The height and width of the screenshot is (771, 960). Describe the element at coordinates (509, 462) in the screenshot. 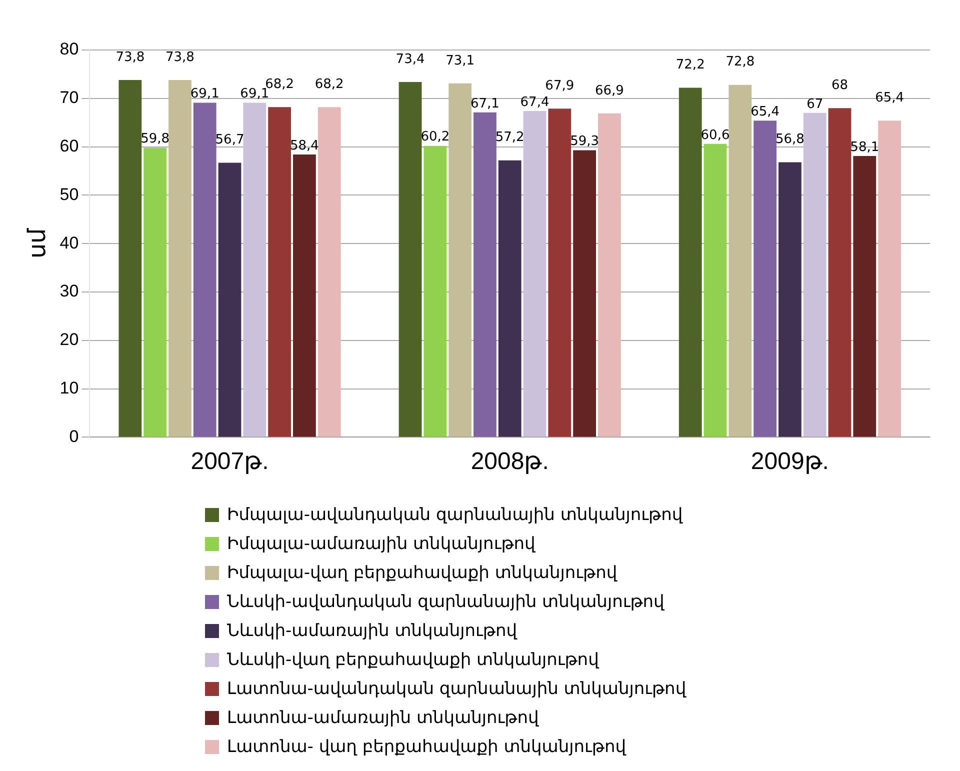

I see `x-tick-label: 2008թ.` at that location.